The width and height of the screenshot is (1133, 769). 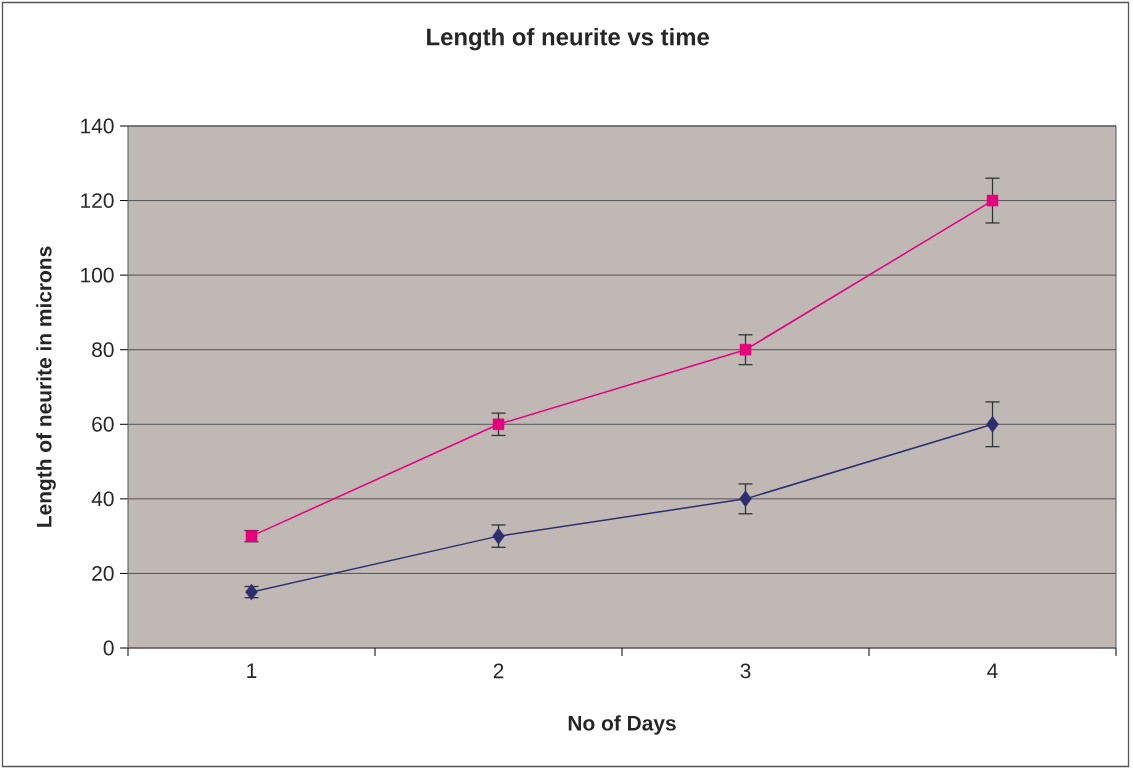 I want to click on x-tick-label: 2, so click(x=498, y=671).